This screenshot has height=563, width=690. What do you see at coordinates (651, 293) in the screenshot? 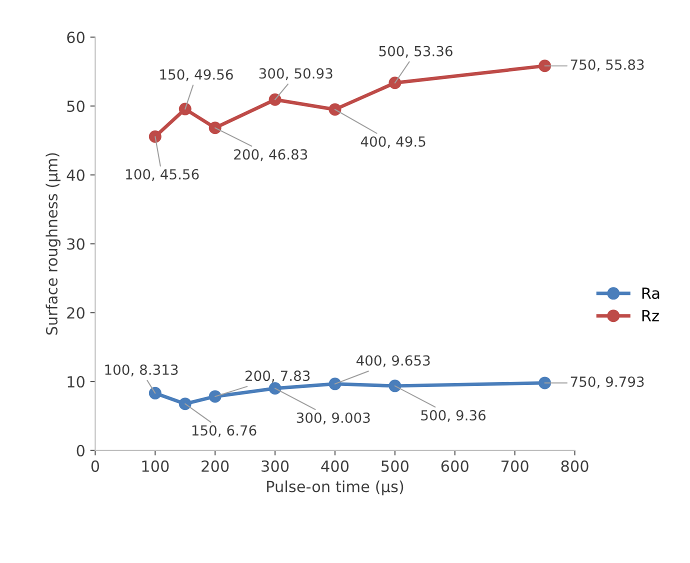
I see `legend-label: Ra` at bounding box center [651, 293].